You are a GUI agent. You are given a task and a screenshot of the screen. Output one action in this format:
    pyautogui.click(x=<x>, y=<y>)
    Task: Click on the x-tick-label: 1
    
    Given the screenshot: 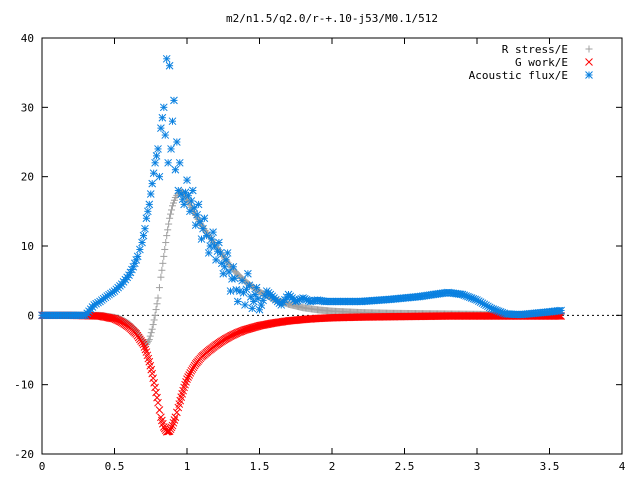 What is the action you would take?
    pyautogui.click(x=187, y=466)
    